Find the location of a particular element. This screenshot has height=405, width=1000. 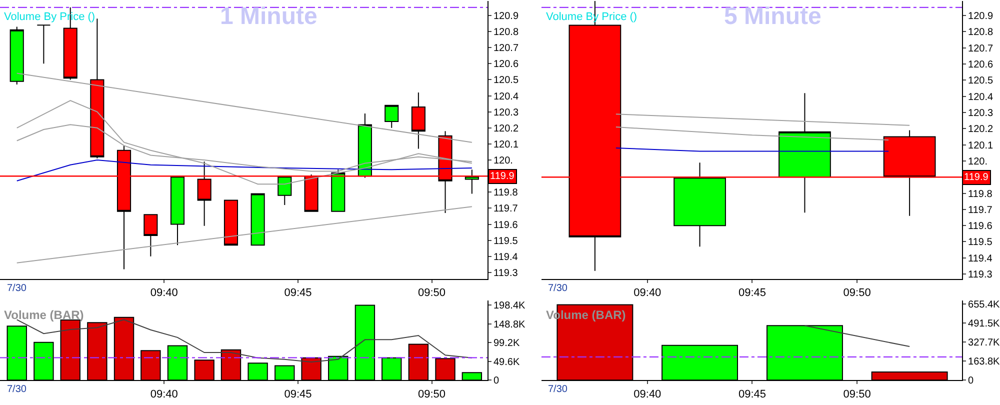

y-tick-label: 99.2K is located at coordinates (507, 344).